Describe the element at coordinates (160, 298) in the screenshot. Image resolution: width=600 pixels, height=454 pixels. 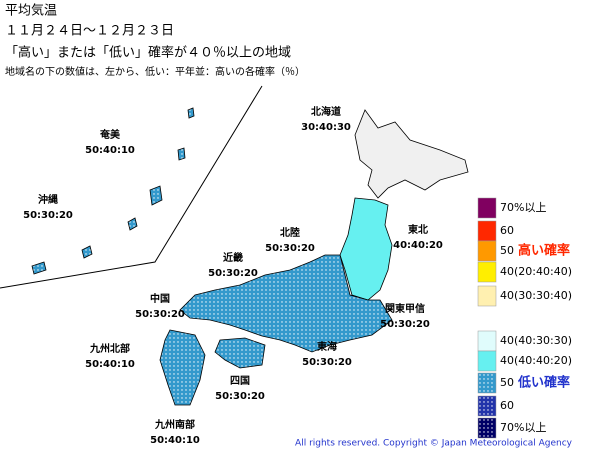
I see `region-name: 中国` at that location.